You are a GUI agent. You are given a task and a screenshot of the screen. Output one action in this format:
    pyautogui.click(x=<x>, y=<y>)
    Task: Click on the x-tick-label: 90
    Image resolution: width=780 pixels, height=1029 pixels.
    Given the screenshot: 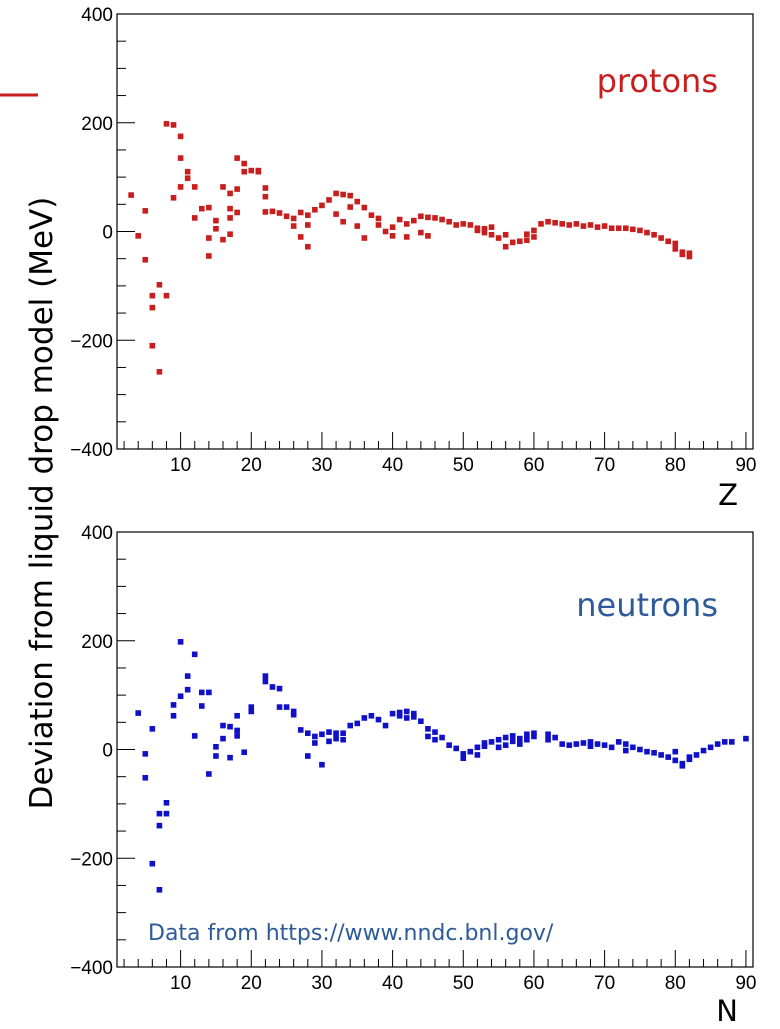 What is the action you would take?
    pyautogui.click(x=745, y=465)
    